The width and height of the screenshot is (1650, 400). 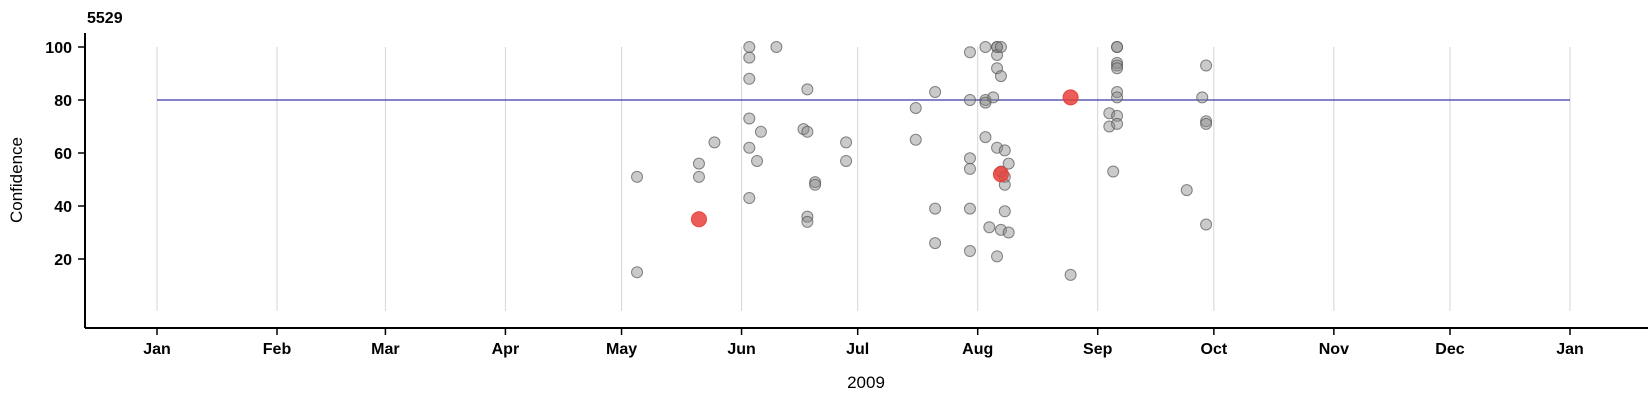 I want to click on x-tick-label: Aug, so click(x=977, y=349).